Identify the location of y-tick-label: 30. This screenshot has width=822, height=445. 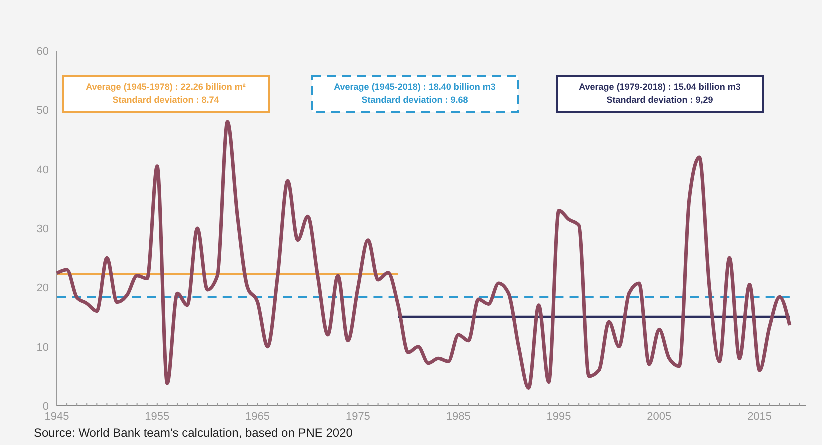
(42, 230).